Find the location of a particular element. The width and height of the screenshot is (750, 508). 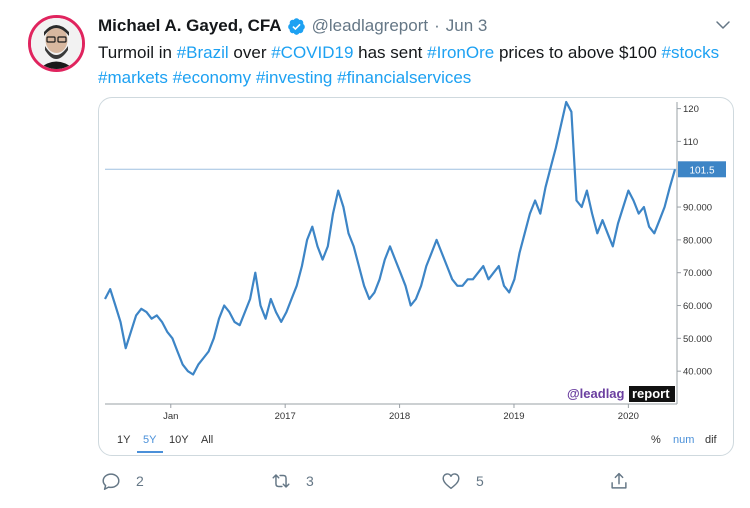

y-tick-label: 80.000 is located at coordinates (697, 240).